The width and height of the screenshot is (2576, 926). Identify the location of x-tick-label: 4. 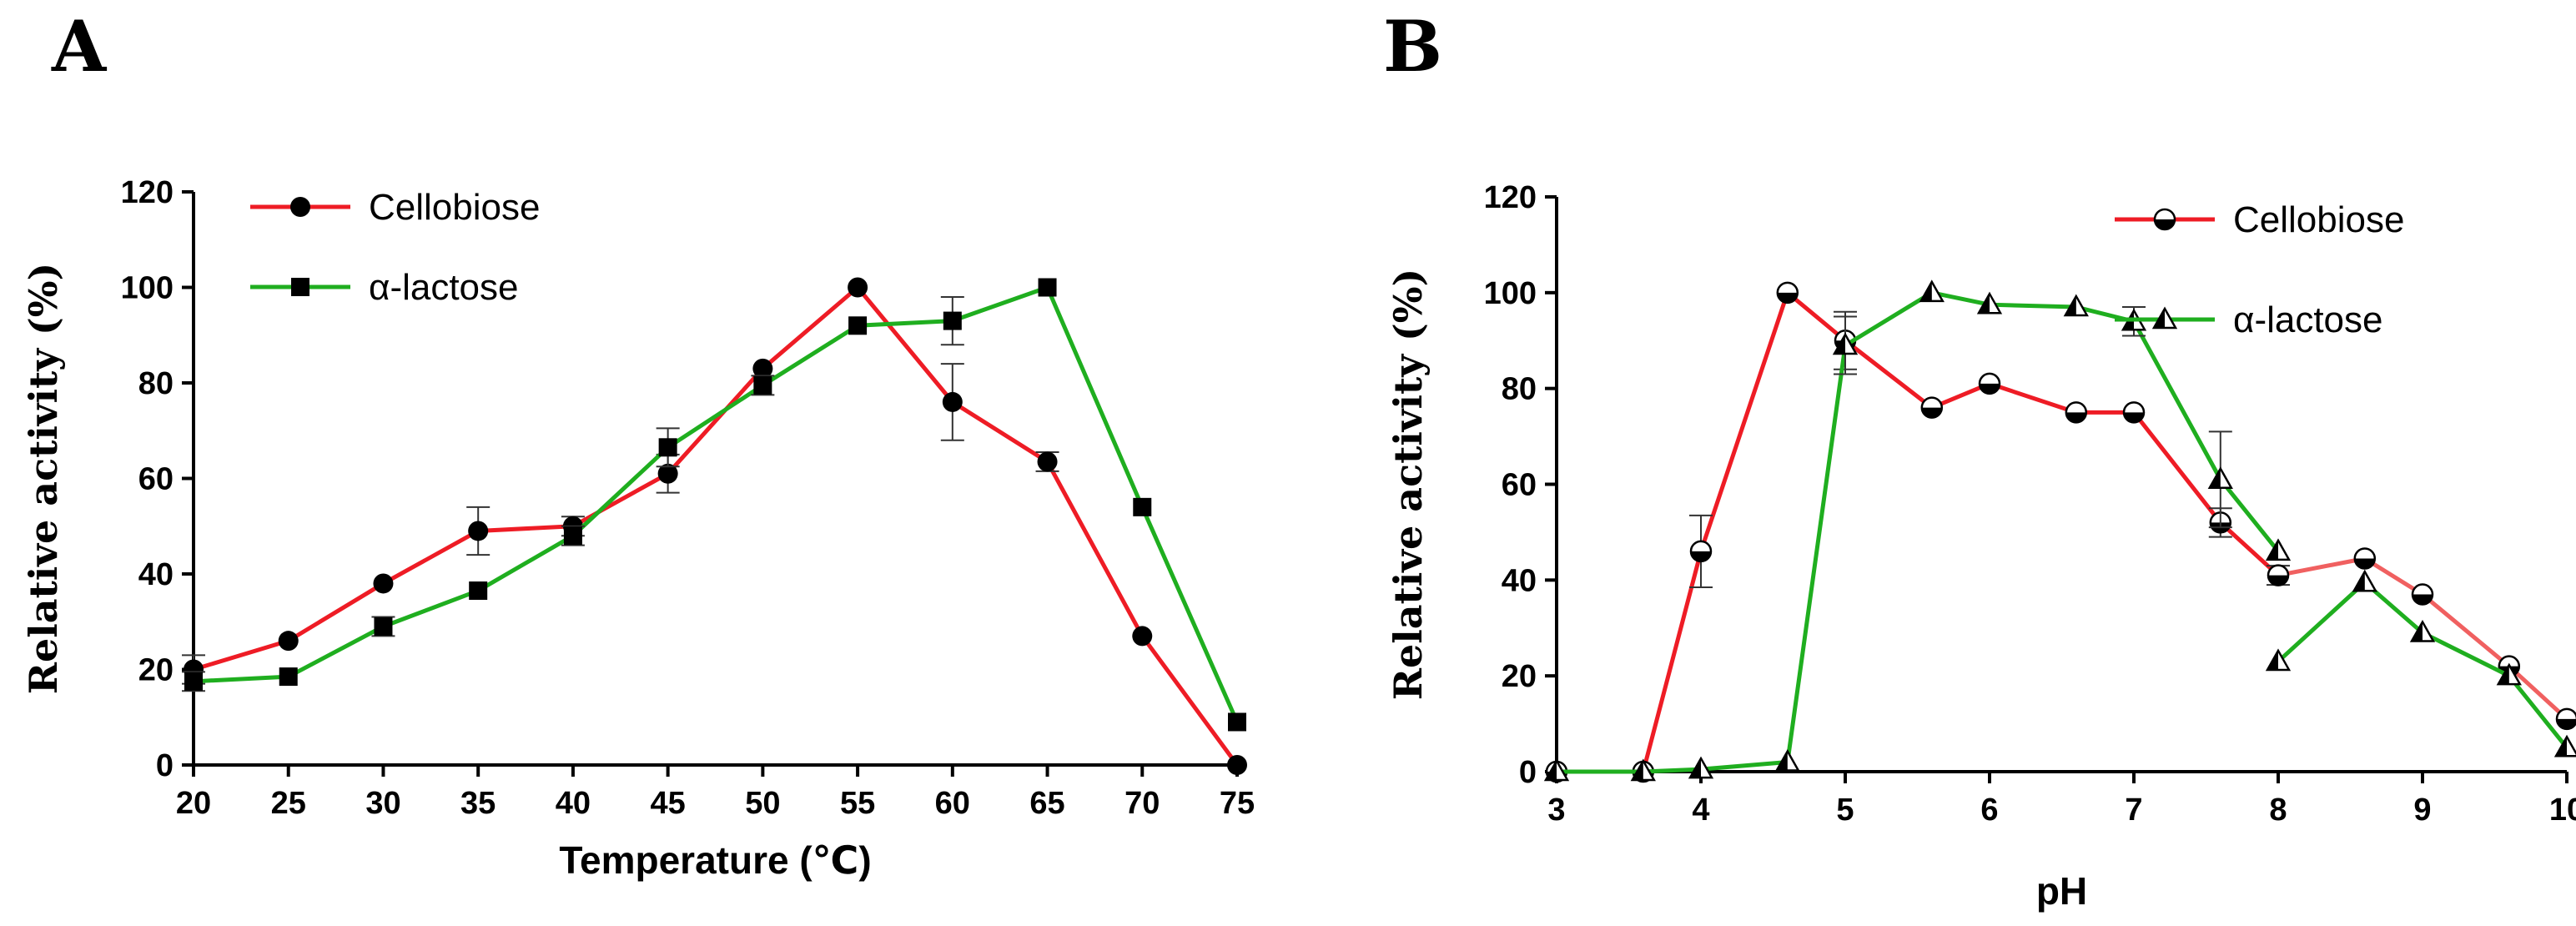
(1700, 810).